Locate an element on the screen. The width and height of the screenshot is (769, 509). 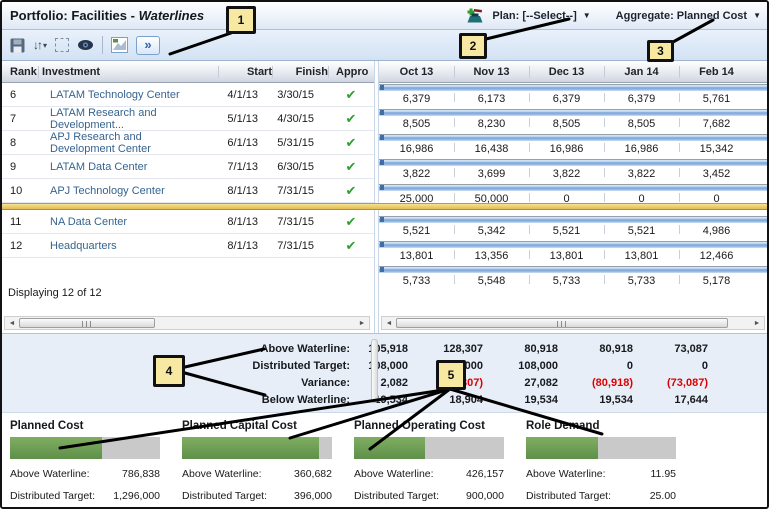
month-header: Dec 13 is located at coordinates (566, 71).